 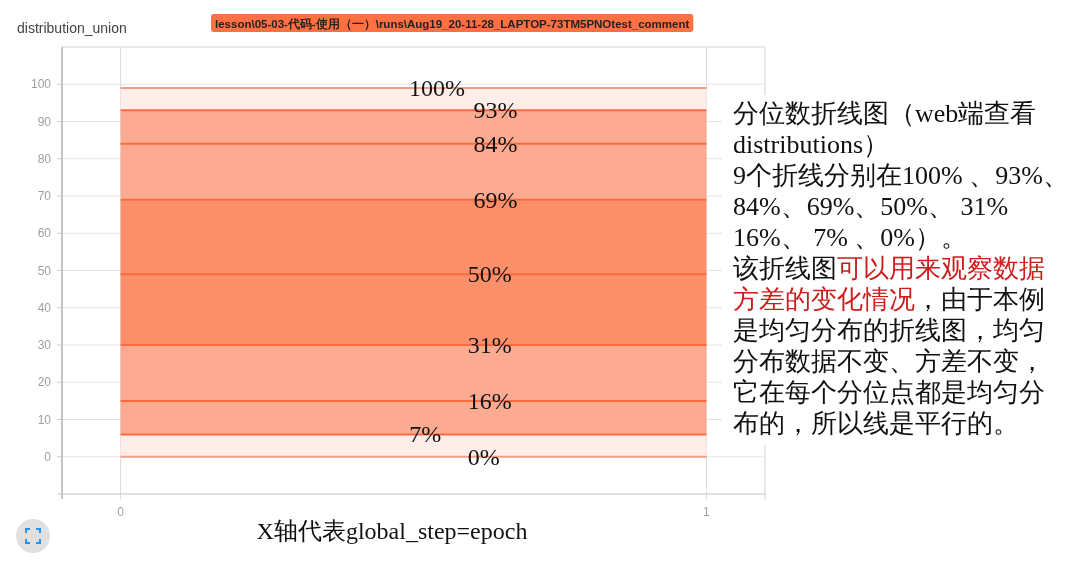 What do you see at coordinates (707, 512) in the screenshot?
I see `x-tick-label: 1` at bounding box center [707, 512].